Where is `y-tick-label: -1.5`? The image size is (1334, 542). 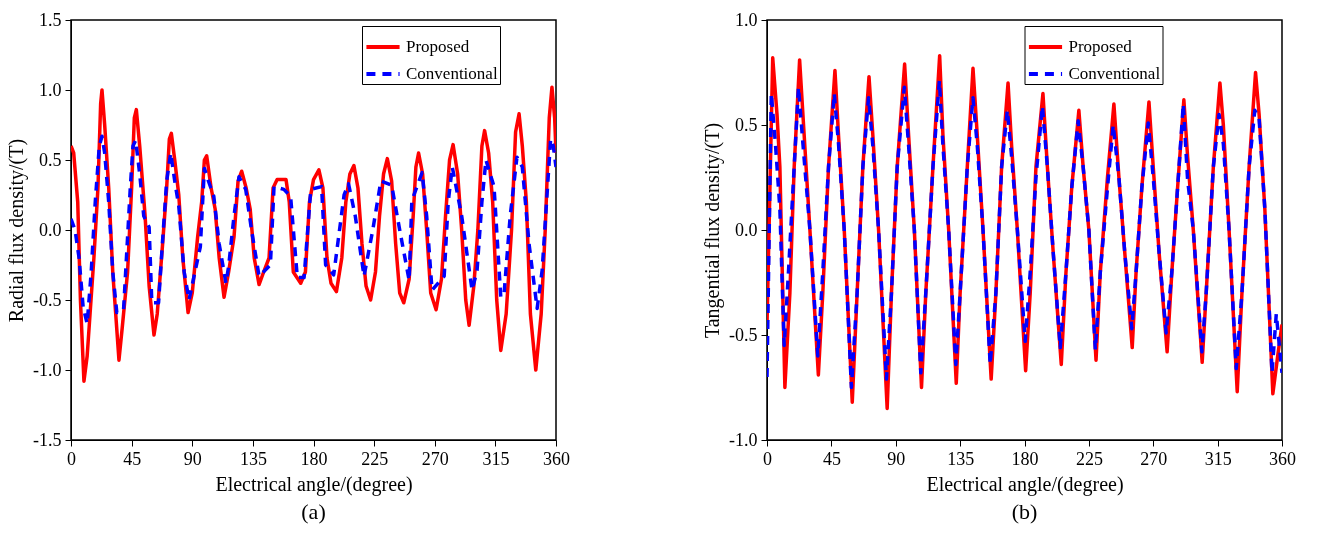
y-tick-label: -1.5 is located at coordinates (47, 439).